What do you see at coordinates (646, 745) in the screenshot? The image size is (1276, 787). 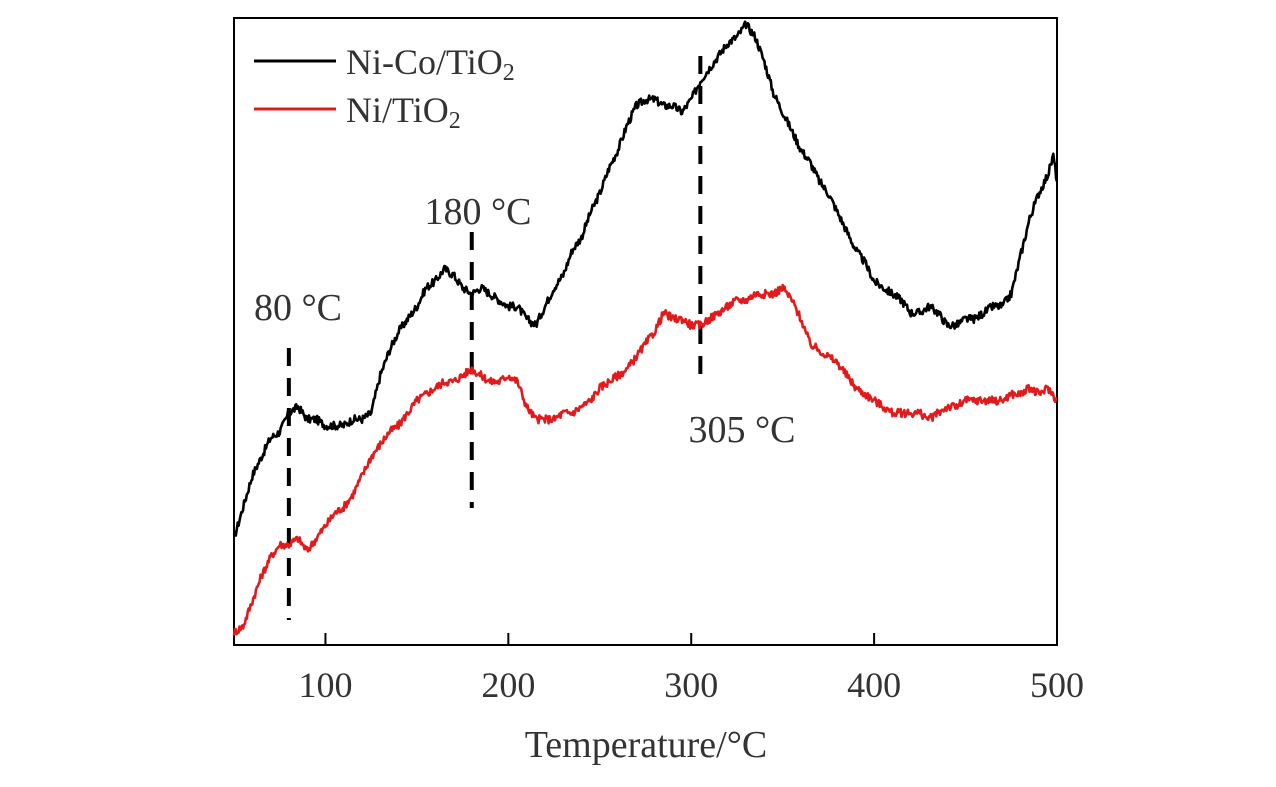 I see `x-axis-title: Temperature/°C` at bounding box center [646, 745].